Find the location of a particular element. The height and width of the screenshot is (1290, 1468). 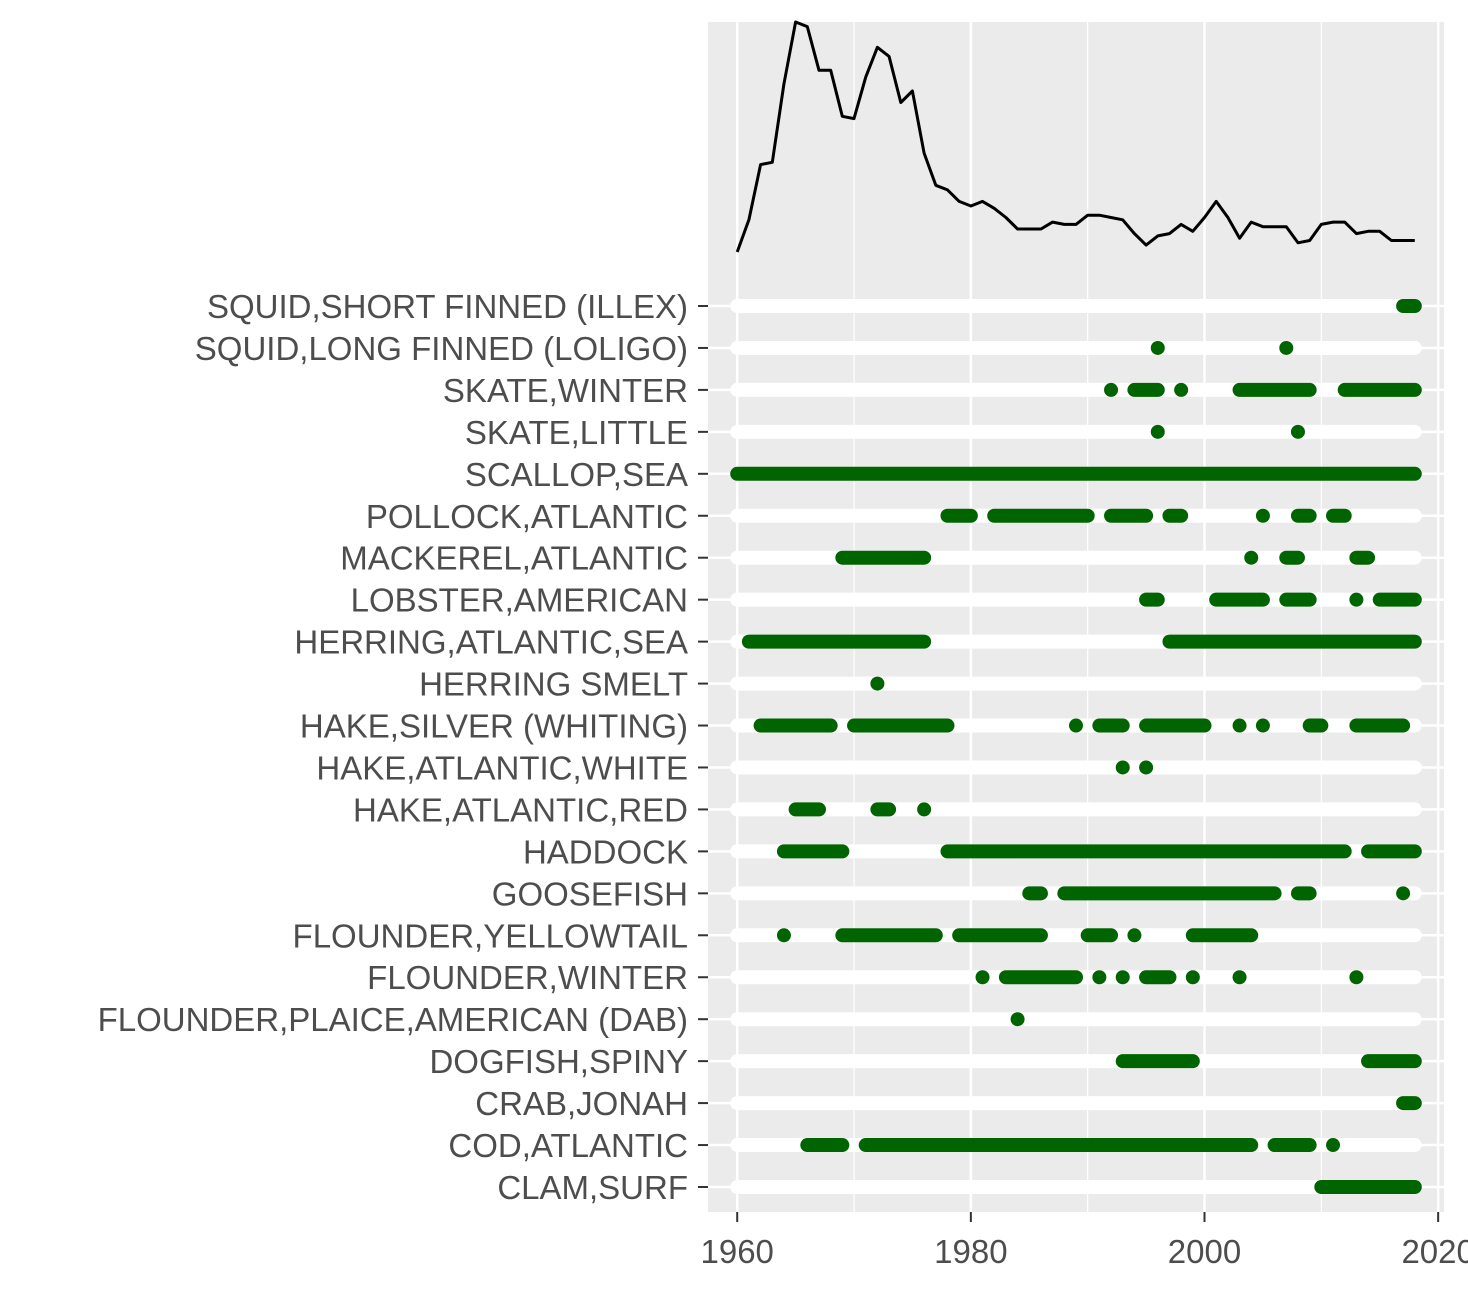

y-tick-label: SKATE,WINTER is located at coordinates (565, 390).